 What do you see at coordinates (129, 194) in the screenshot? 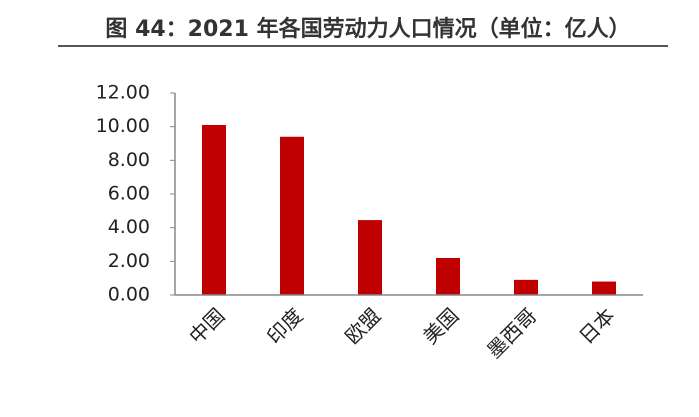
I see `y-tick-label: 6.00` at bounding box center [129, 194].